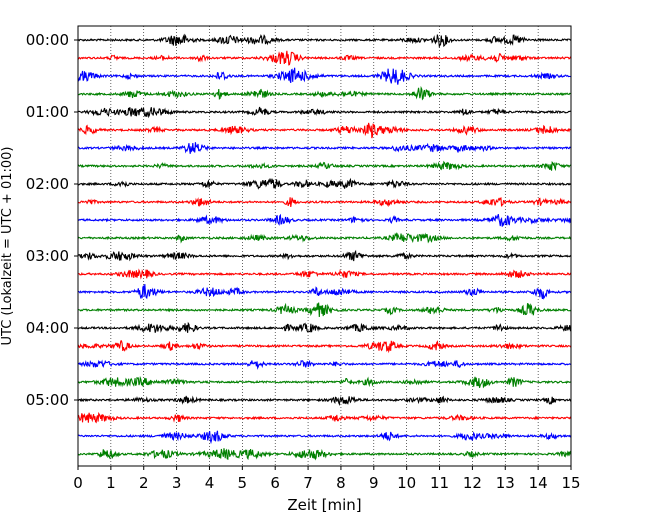 The image size is (650, 520). What do you see at coordinates (47, 112) in the screenshot?
I see `y-tick-label: 01:00` at bounding box center [47, 112].